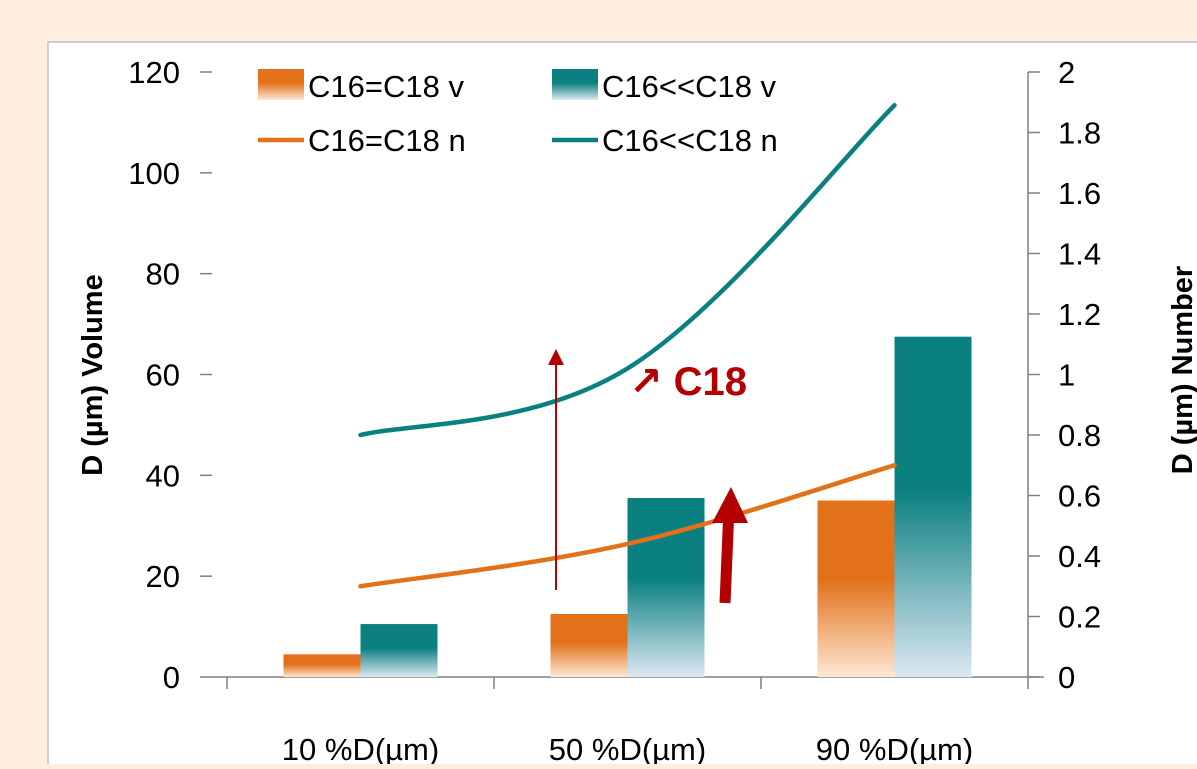 This screenshot has width=1197, height=769. I want to click on annotation-label: ↗ C18, so click(688, 382).